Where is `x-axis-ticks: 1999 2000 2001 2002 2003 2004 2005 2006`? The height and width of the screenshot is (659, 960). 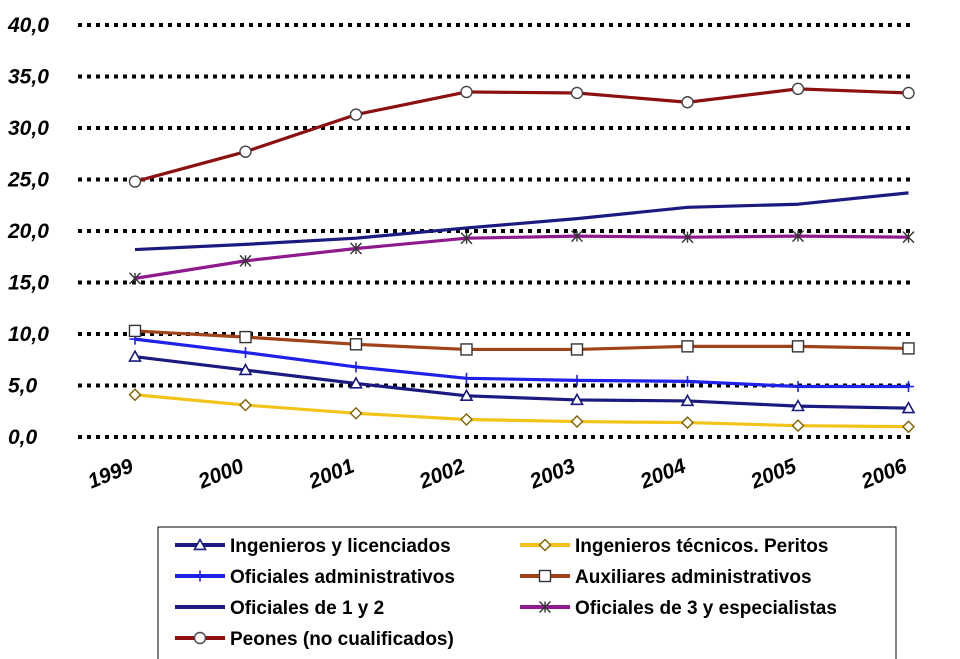
x-axis-ticks: 1999 2000 2001 2002 2003 2004 2005 2006 is located at coordinates (498, 473).